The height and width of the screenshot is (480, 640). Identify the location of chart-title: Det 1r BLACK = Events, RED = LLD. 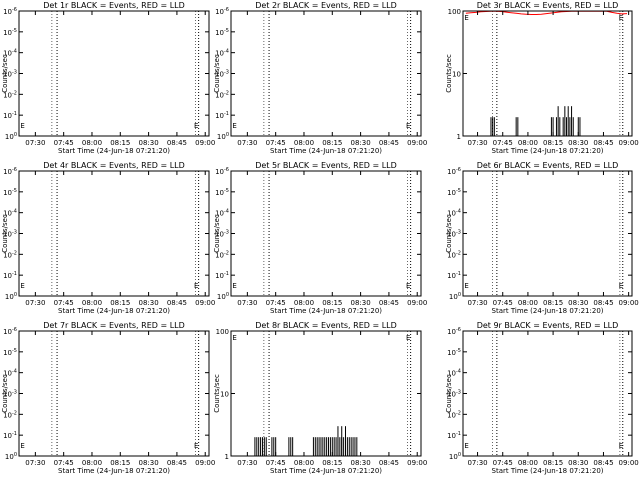
(114, 5).